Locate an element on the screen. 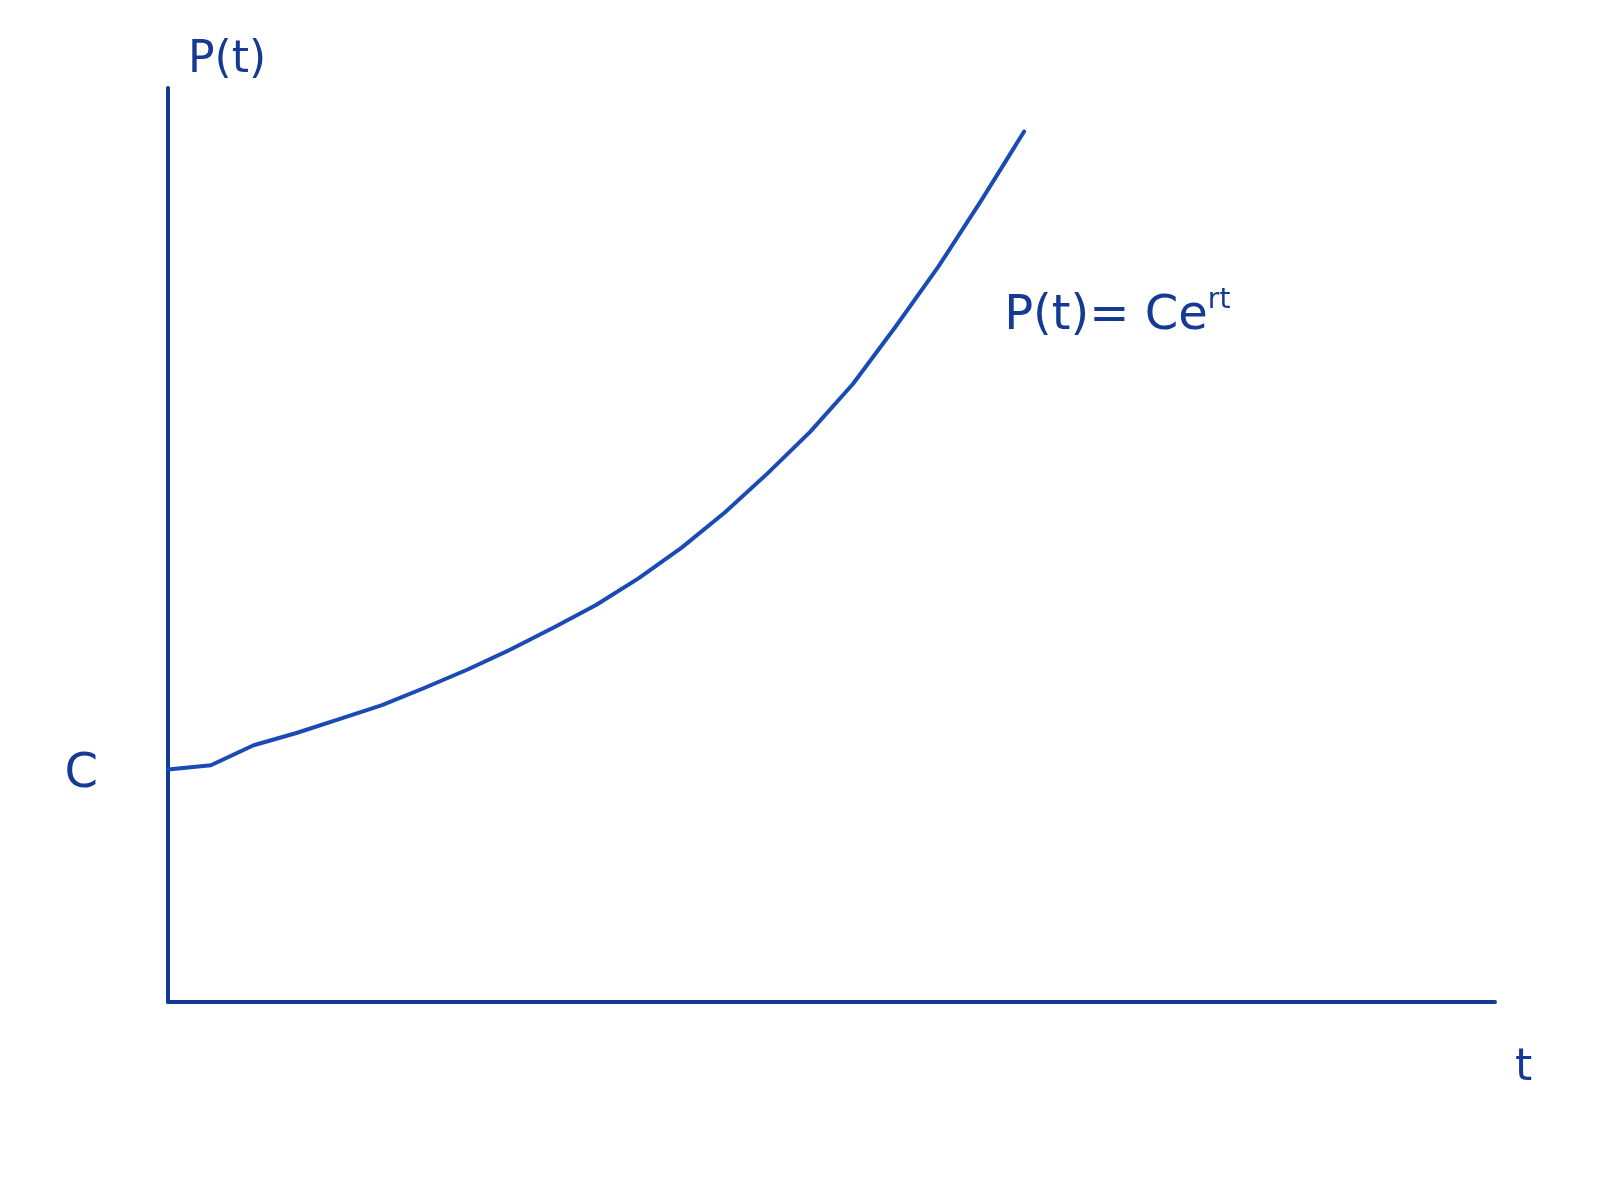 The image size is (1613, 1180). text: C is located at coordinates (81, 769).